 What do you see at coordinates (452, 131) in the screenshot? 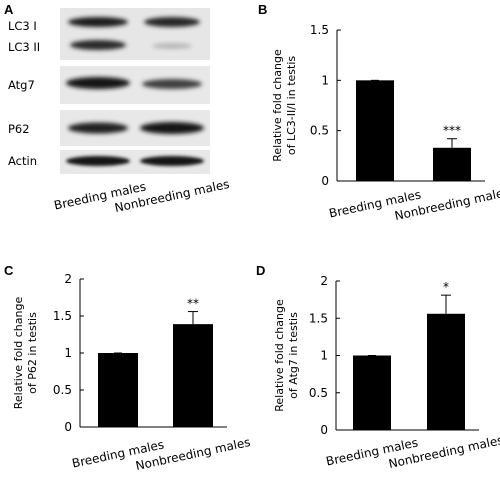
I see `significance-label: ***` at bounding box center [452, 131].